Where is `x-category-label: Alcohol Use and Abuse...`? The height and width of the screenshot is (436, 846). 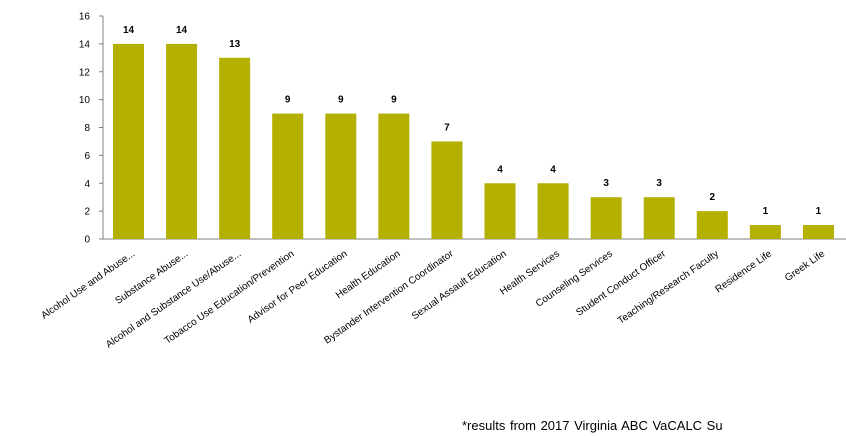 x-category-label: Alcohol Use and Abuse... is located at coordinates (88, 284).